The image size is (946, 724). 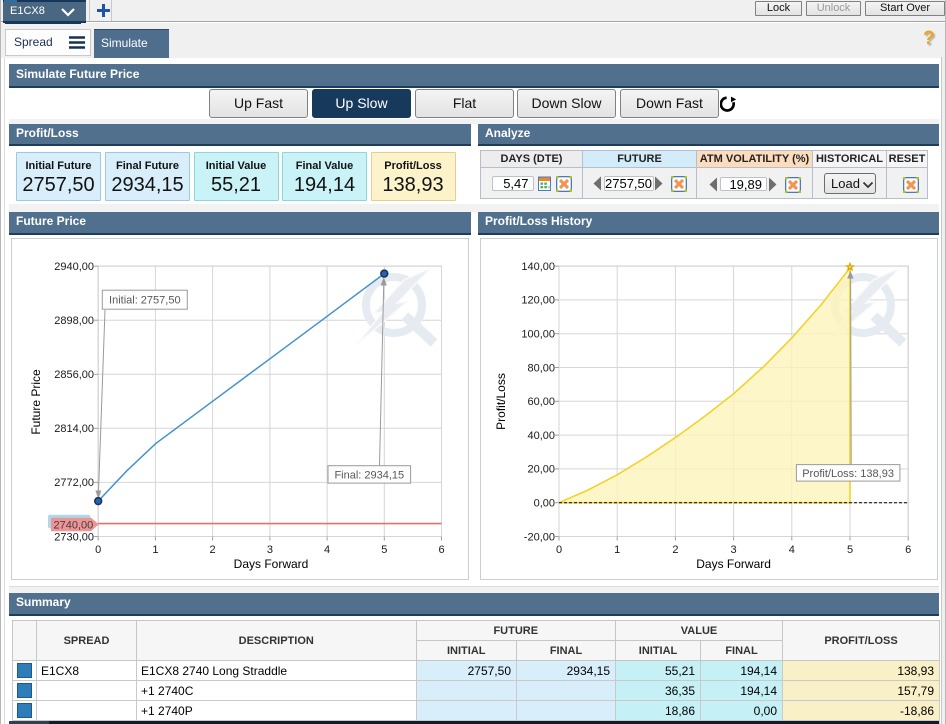 I want to click on svg-text: Final: 2934,15, so click(x=369, y=475).